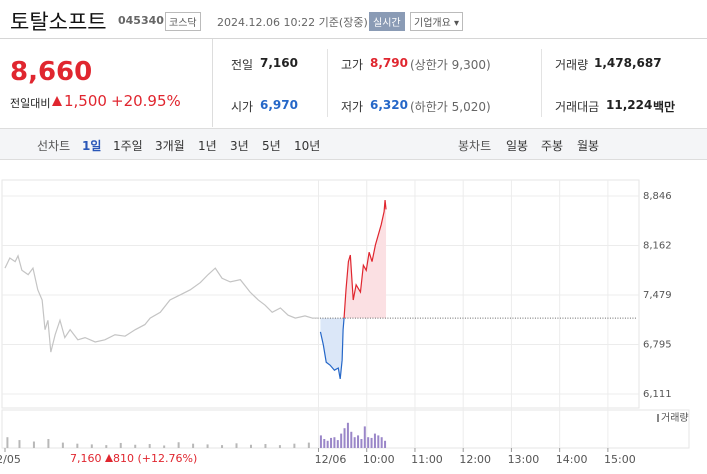 The height and width of the screenshot is (474, 707). I want to click on stat-label: 거래량, so click(572, 65).